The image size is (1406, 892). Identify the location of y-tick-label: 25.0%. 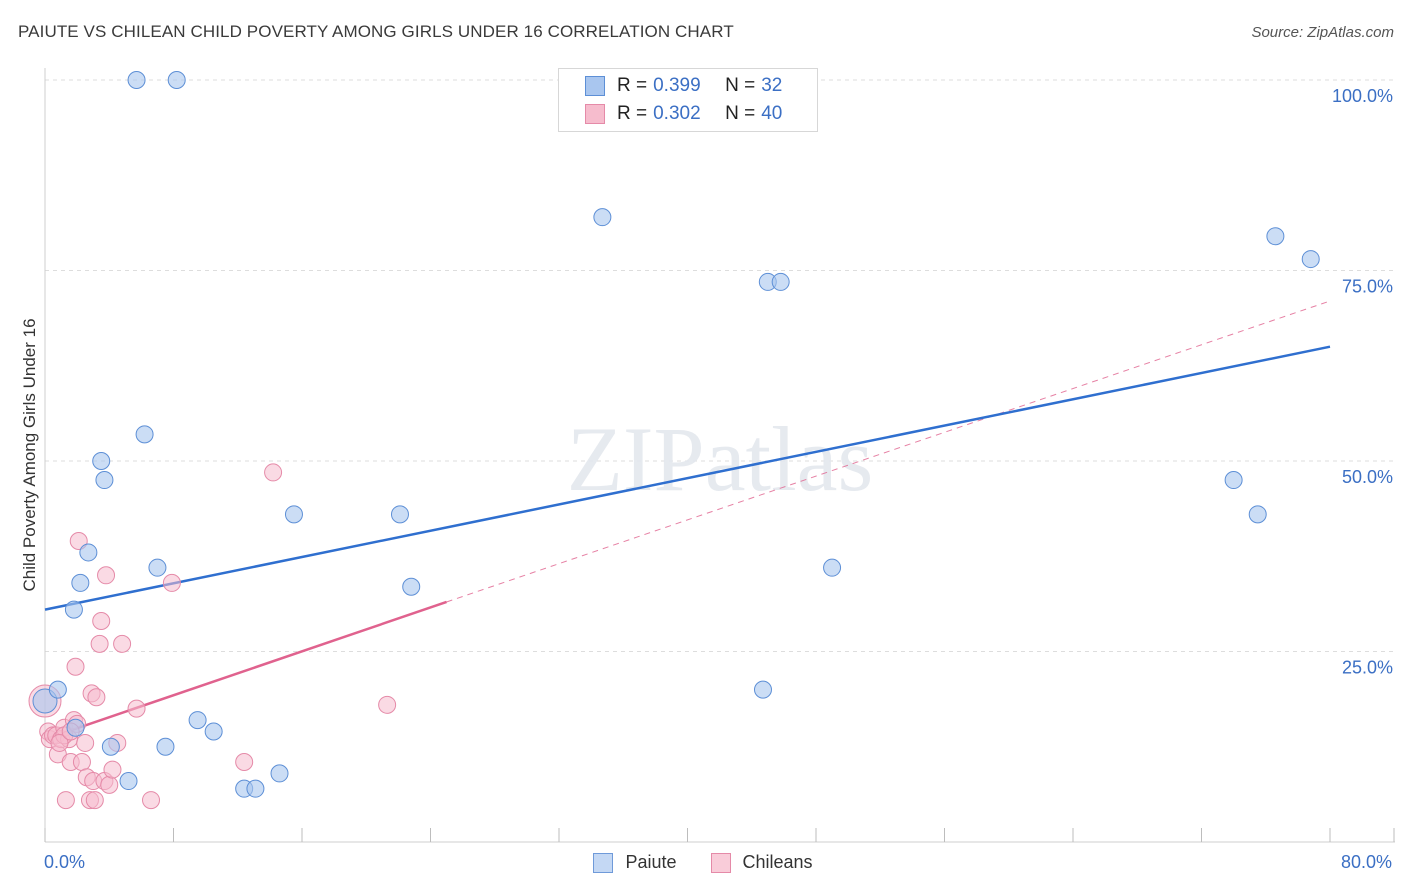
(1367, 668).